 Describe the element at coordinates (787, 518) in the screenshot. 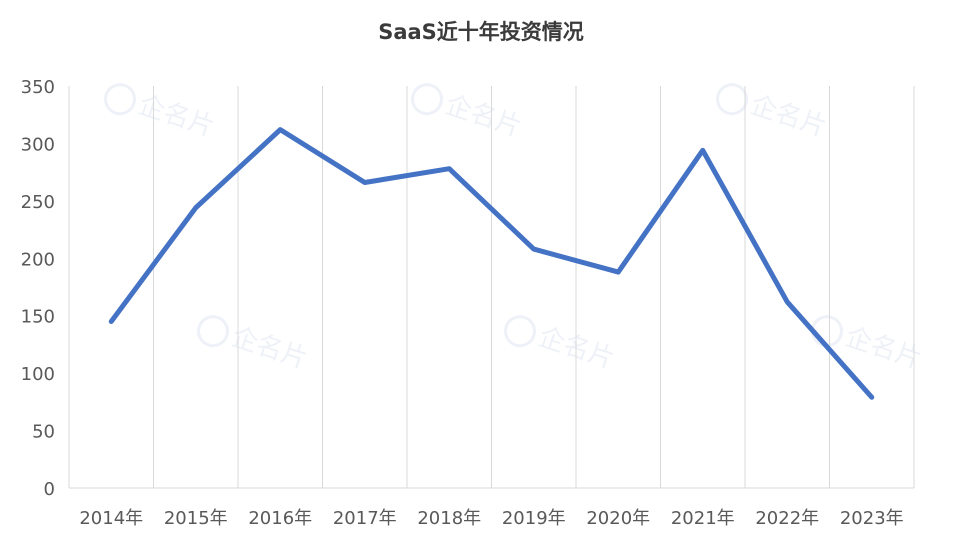

I see `x-tick-label: 2022年` at that location.